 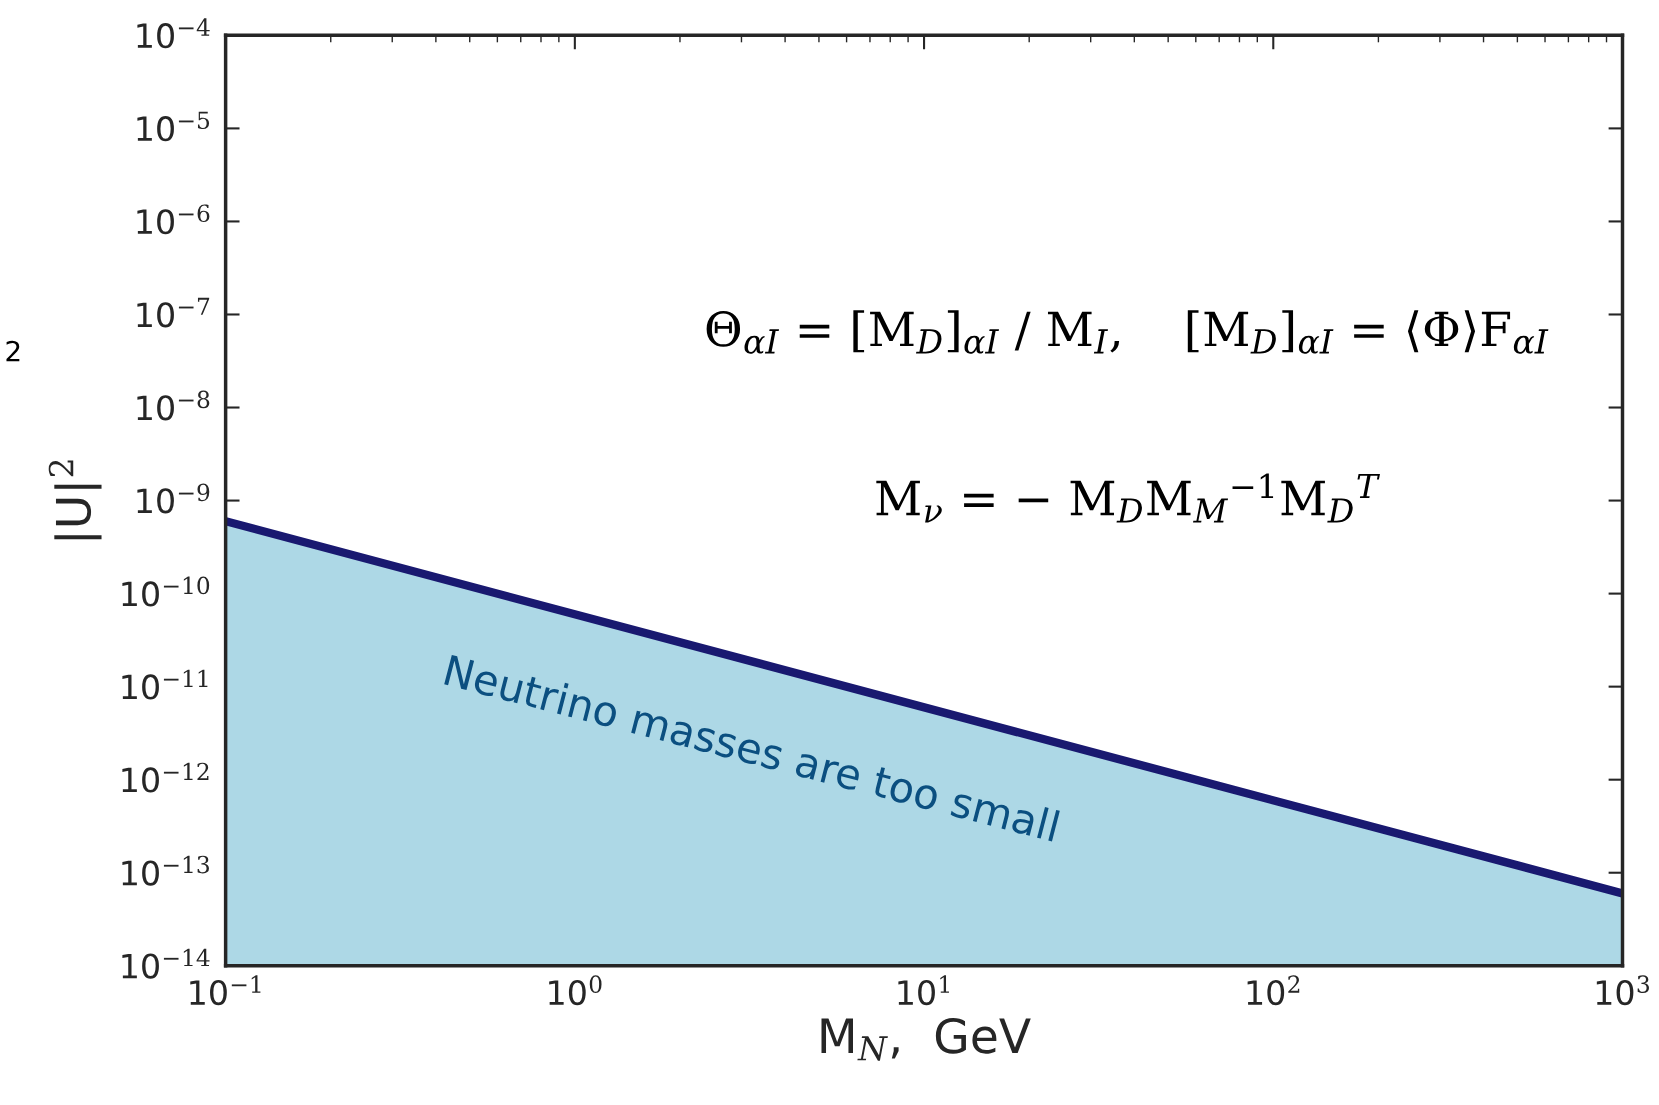 What do you see at coordinates (173, 498) in the screenshot?
I see `y-tick-label: 10$^{−9}$` at bounding box center [173, 498].